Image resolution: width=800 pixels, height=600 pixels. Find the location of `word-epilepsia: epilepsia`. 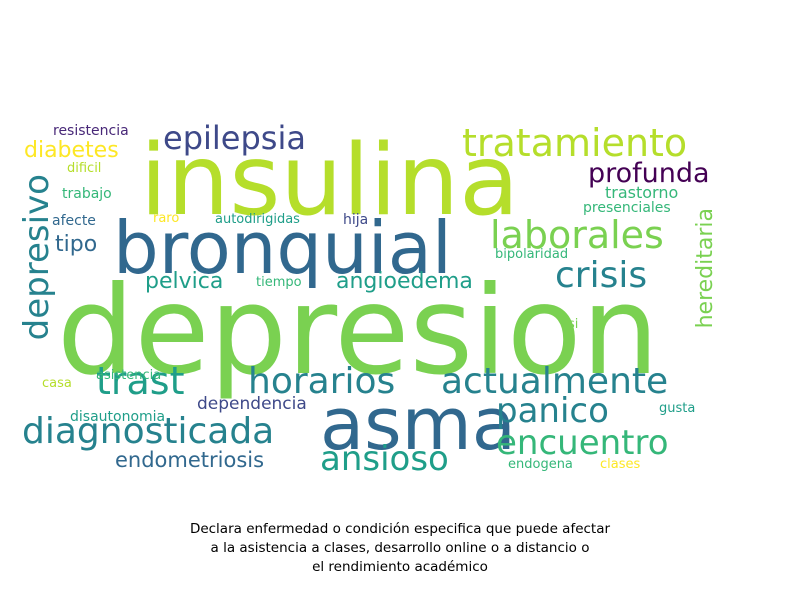

word-epilepsia: epilepsia is located at coordinates (234, 138).